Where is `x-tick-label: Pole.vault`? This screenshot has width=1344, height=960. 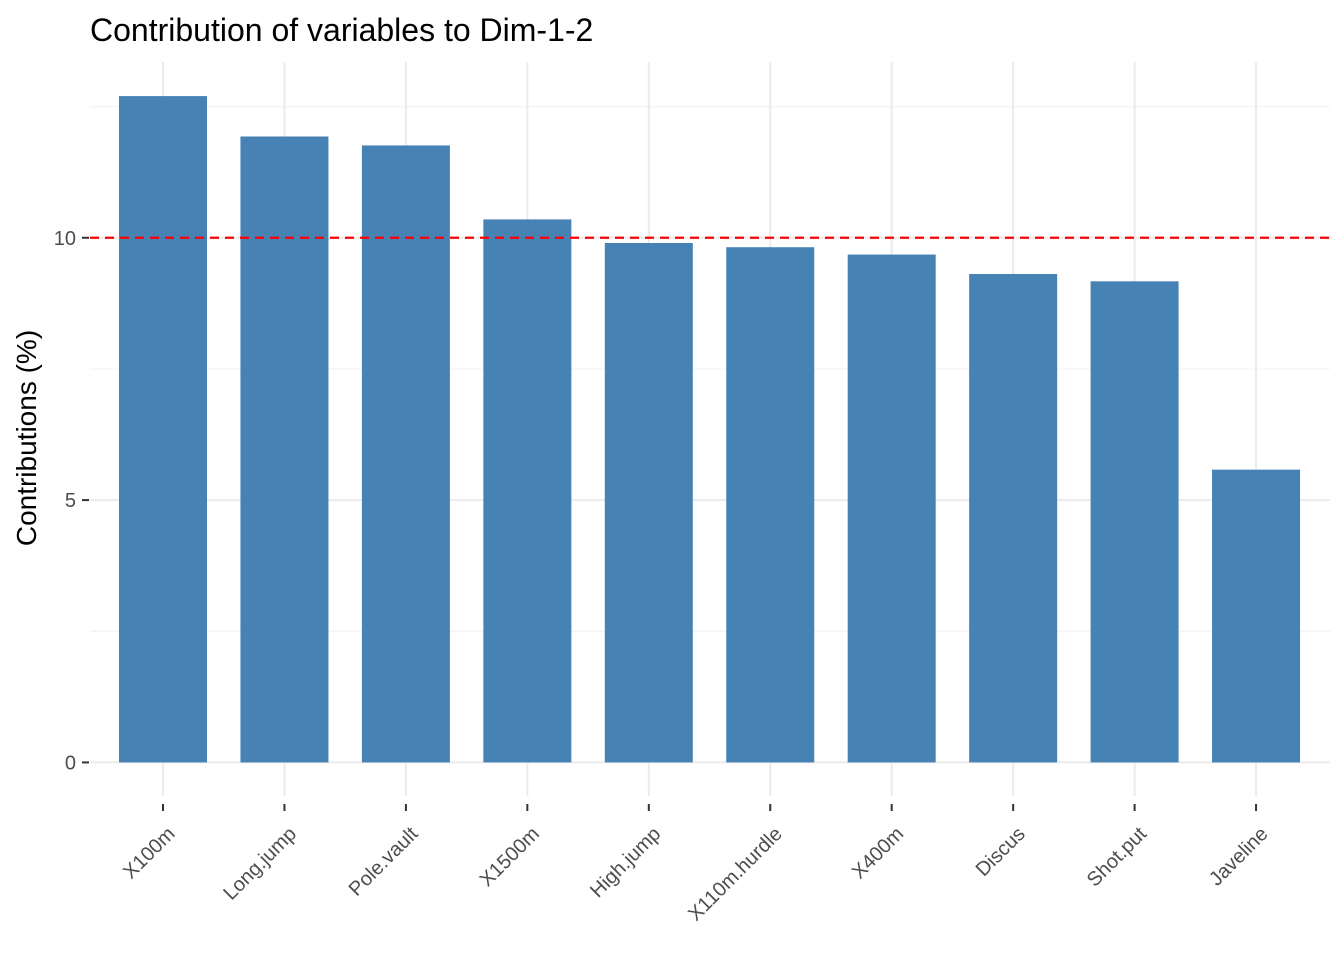 x-tick-label: Pole.vault is located at coordinates (384, 862).